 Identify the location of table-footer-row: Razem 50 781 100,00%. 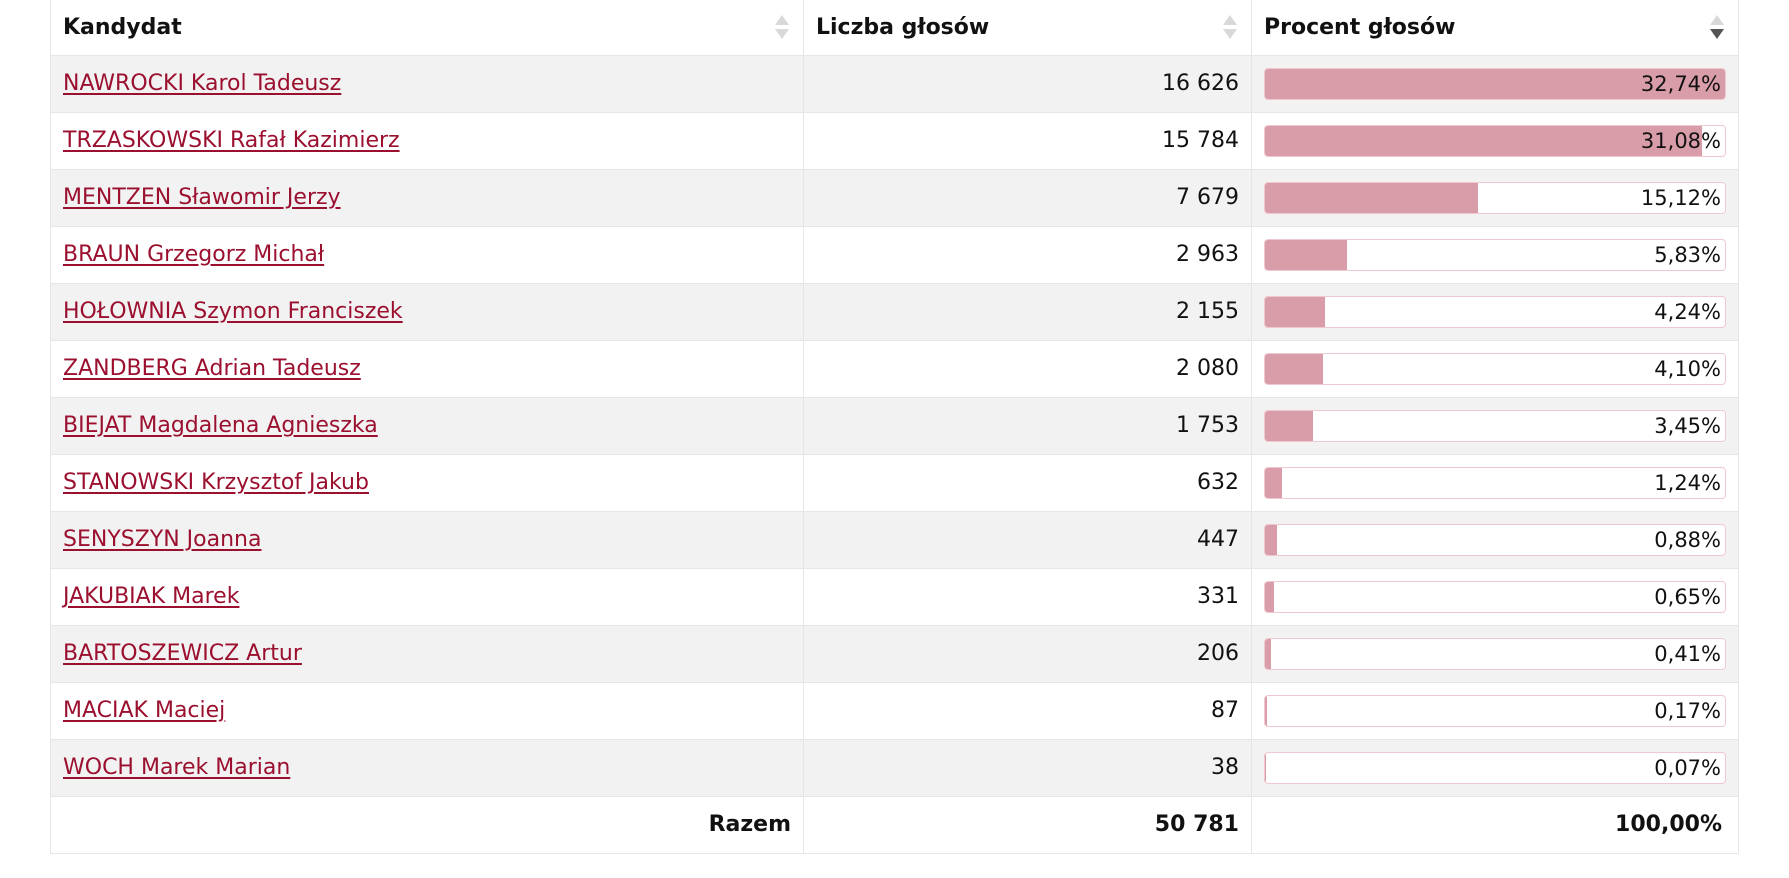
(894, 824).